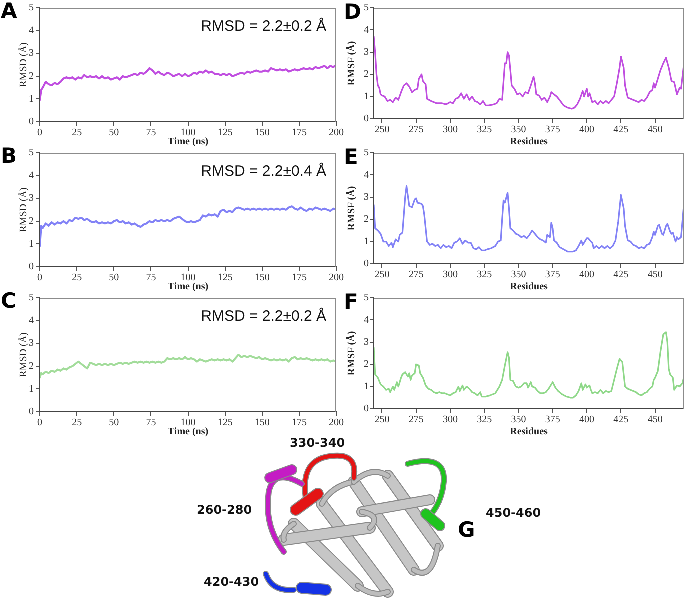  What do you see at coordinates (263, 171) in the screenshot?
I see `annotation: RMSD = 2.2±0.4 Å` at bounding box center [263, 171].